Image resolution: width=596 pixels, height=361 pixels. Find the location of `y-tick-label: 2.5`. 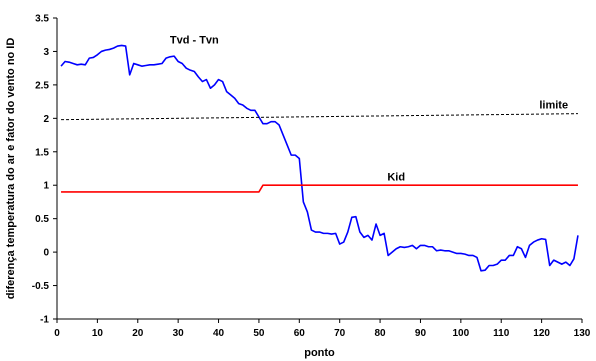

y-tick-label: 2.5 is located at coordinates (42, 85).